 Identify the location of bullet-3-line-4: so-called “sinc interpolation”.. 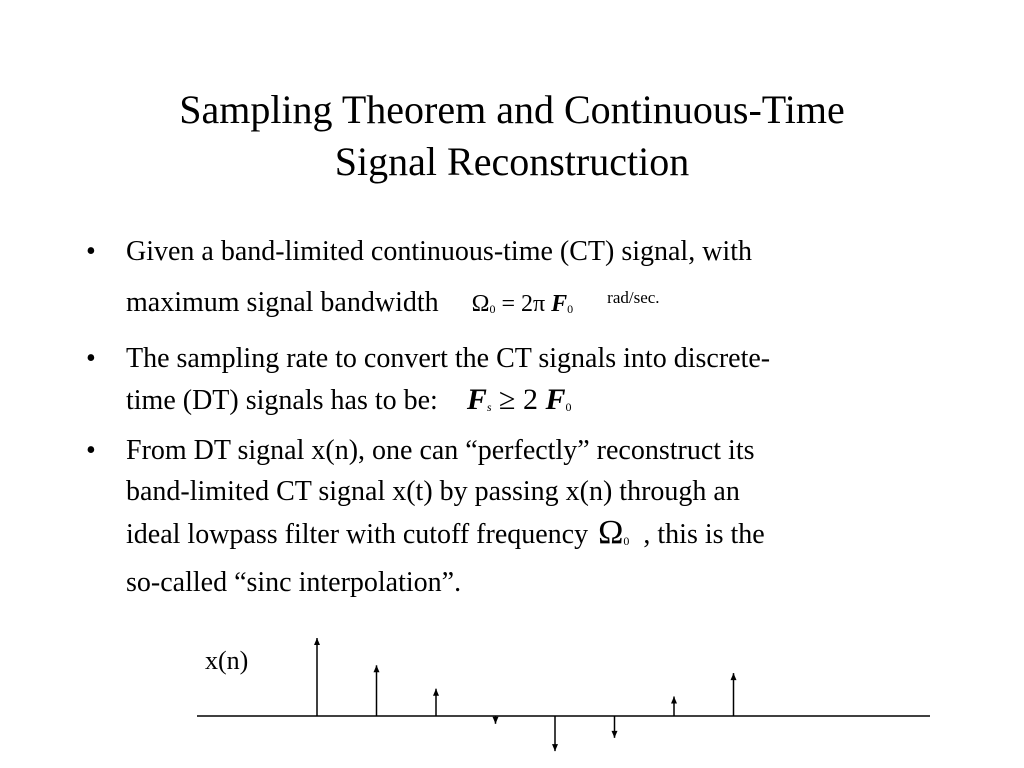
(294, 582).